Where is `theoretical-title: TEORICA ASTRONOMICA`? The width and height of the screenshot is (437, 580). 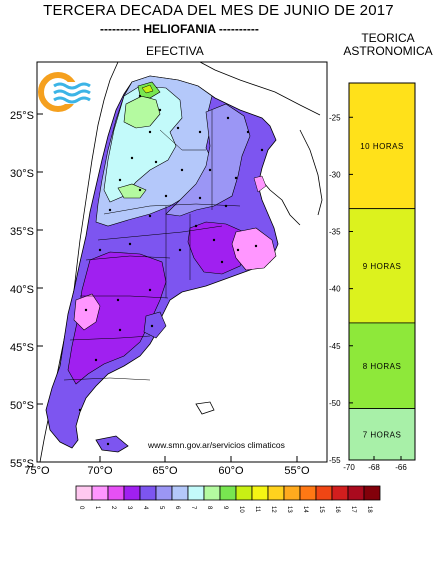 theoretical-title: TEORICA ASTRONOMICA is located at coordinates (388, 45).